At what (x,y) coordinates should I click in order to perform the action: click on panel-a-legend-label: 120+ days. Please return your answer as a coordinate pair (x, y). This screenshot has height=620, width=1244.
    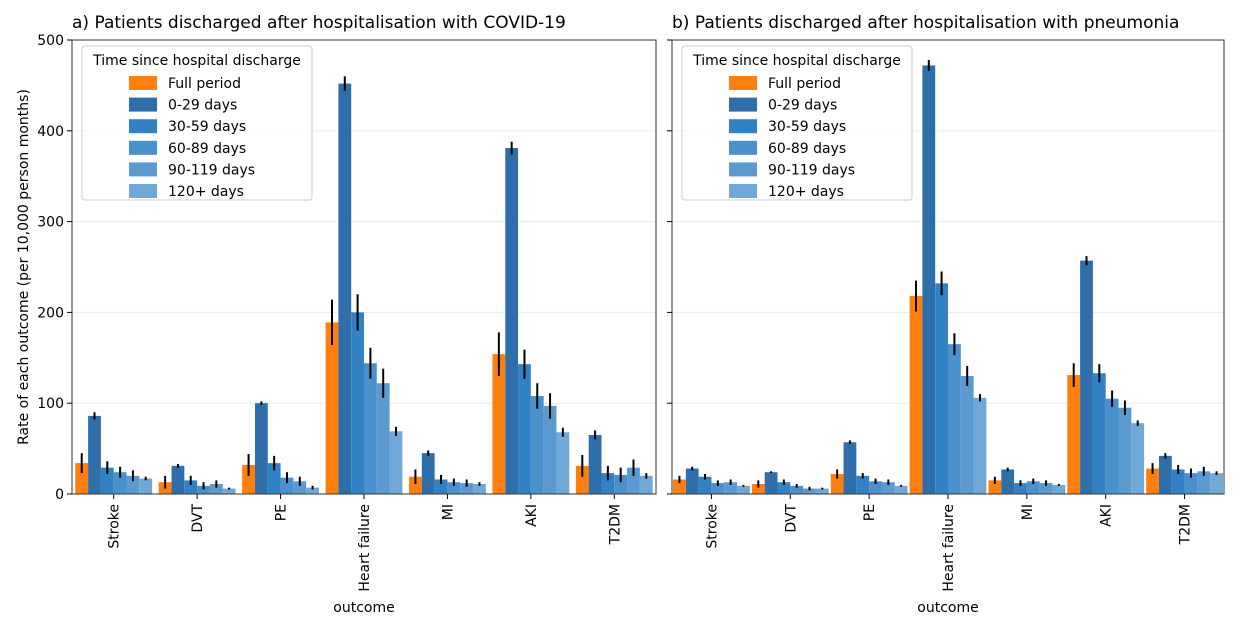
    Looking at the image, I should click on (206, 192).